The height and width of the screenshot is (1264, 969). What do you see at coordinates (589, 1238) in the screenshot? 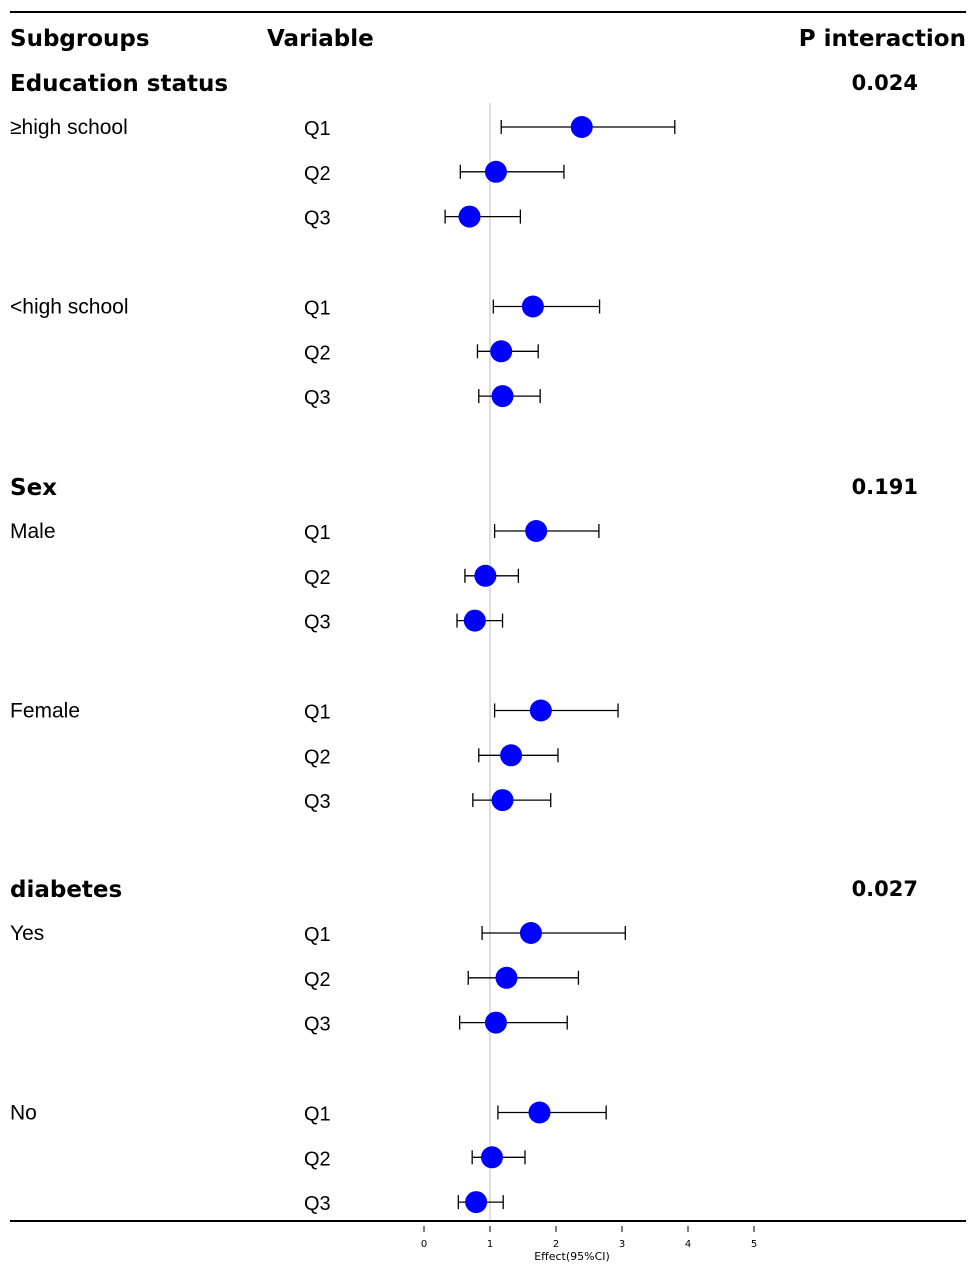
I see `x-axis: 0 1 2 3 4 5` at bounding box center [589, 1238].